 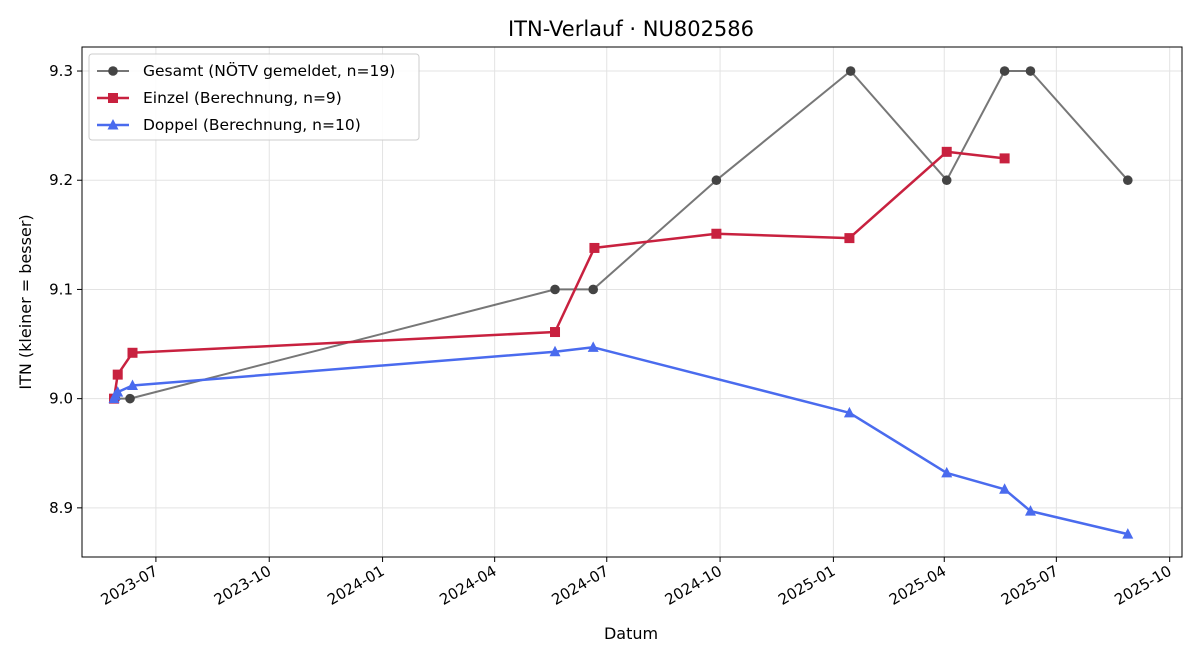 What do you see at coordinates (242, 585) in the screenshot?
I see `x-tick-label: 2023-10` at bounding box center [242, 585].